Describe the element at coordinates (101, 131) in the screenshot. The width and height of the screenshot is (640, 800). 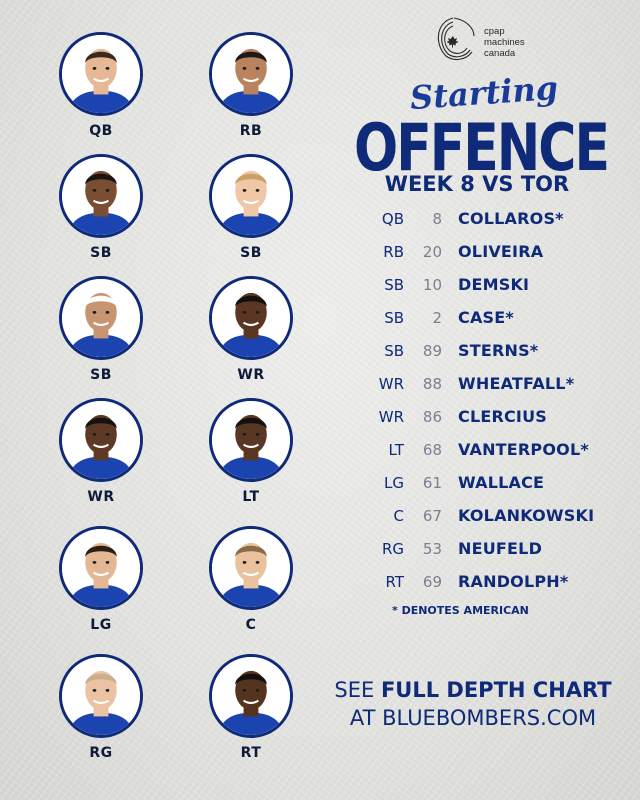
I see `player-position-label: QB` at that location.